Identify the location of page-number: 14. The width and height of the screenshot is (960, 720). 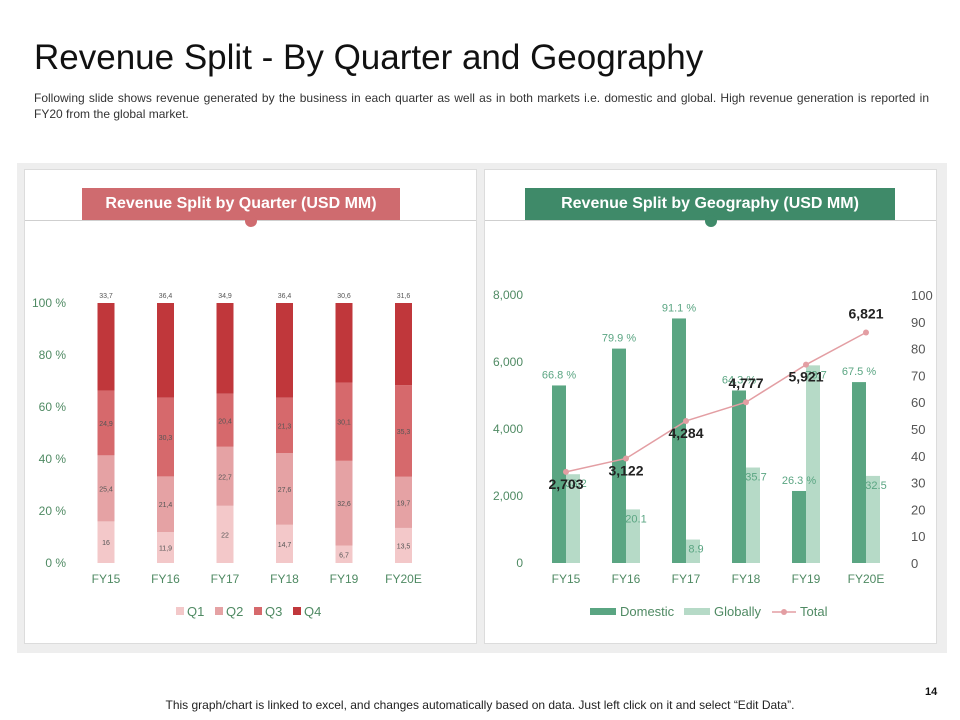
(931, 692).